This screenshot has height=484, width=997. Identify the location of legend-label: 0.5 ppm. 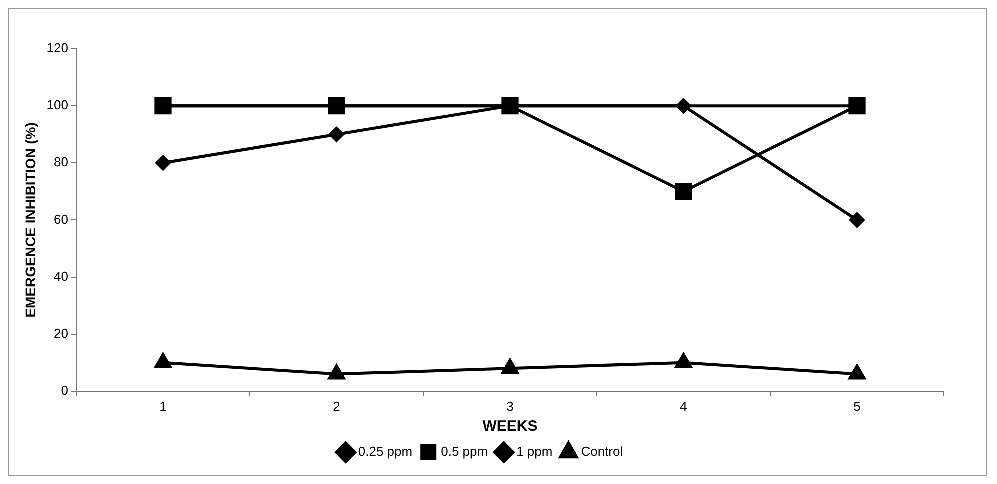
(464, 452).